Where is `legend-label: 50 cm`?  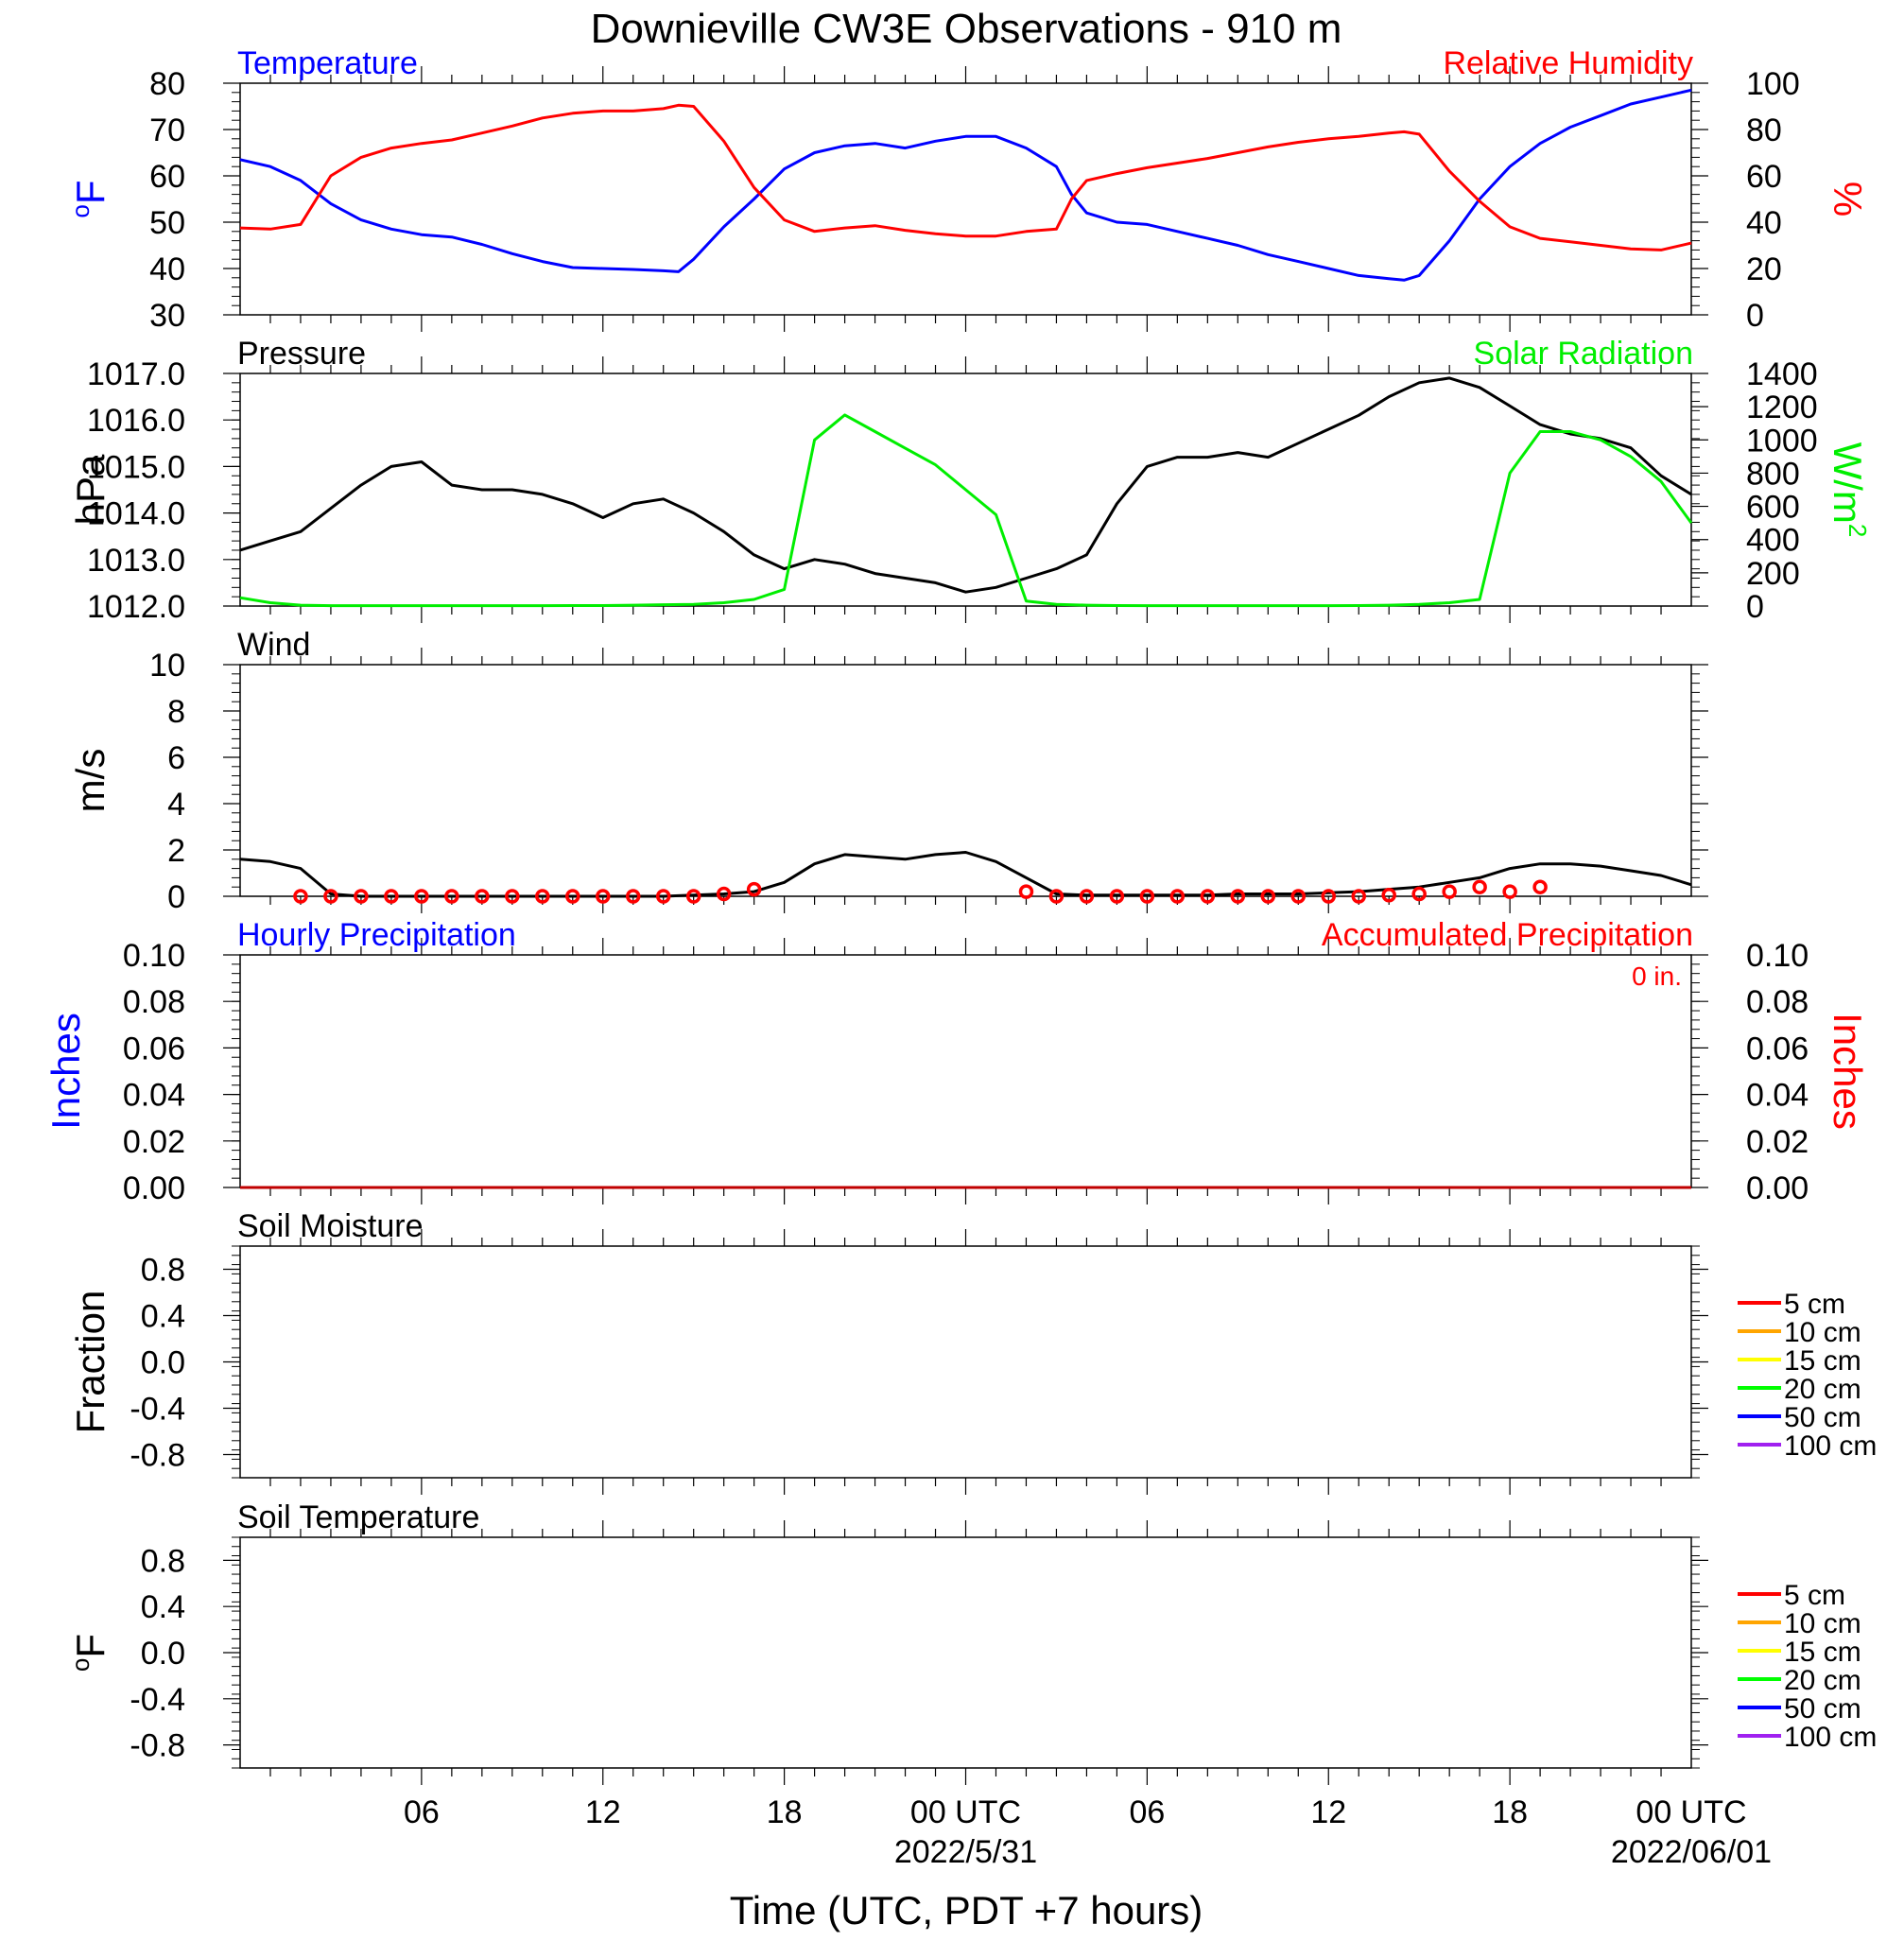 legend-label: 50 cm is located at coordinates (1823, 1418).